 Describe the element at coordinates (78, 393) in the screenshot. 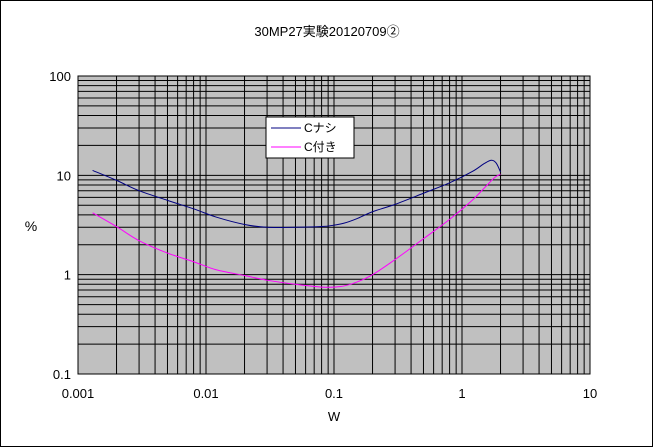

I see `x-tick-label: 0.001` at that location.